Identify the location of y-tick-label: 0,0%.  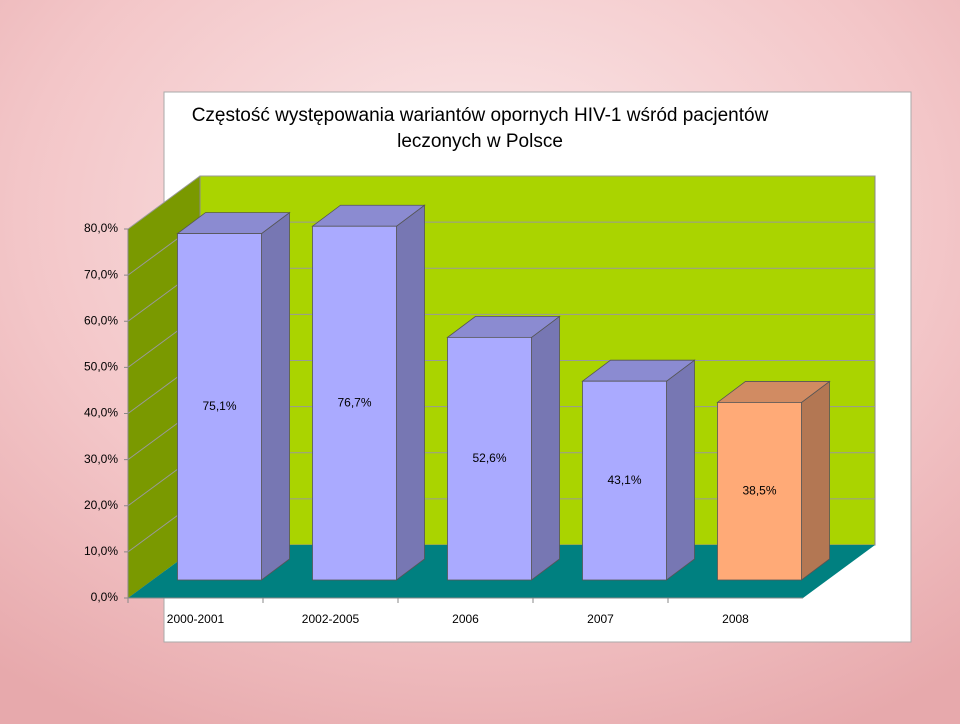
(105, 597).